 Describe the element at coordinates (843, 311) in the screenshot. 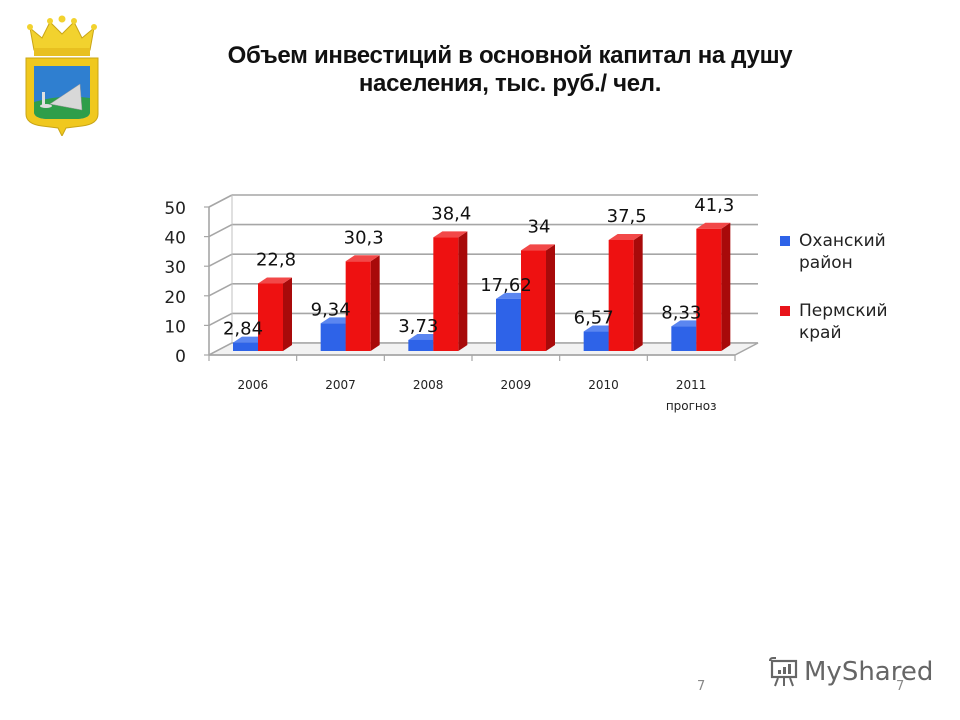

I see `legend-label: Пермский` at that location.